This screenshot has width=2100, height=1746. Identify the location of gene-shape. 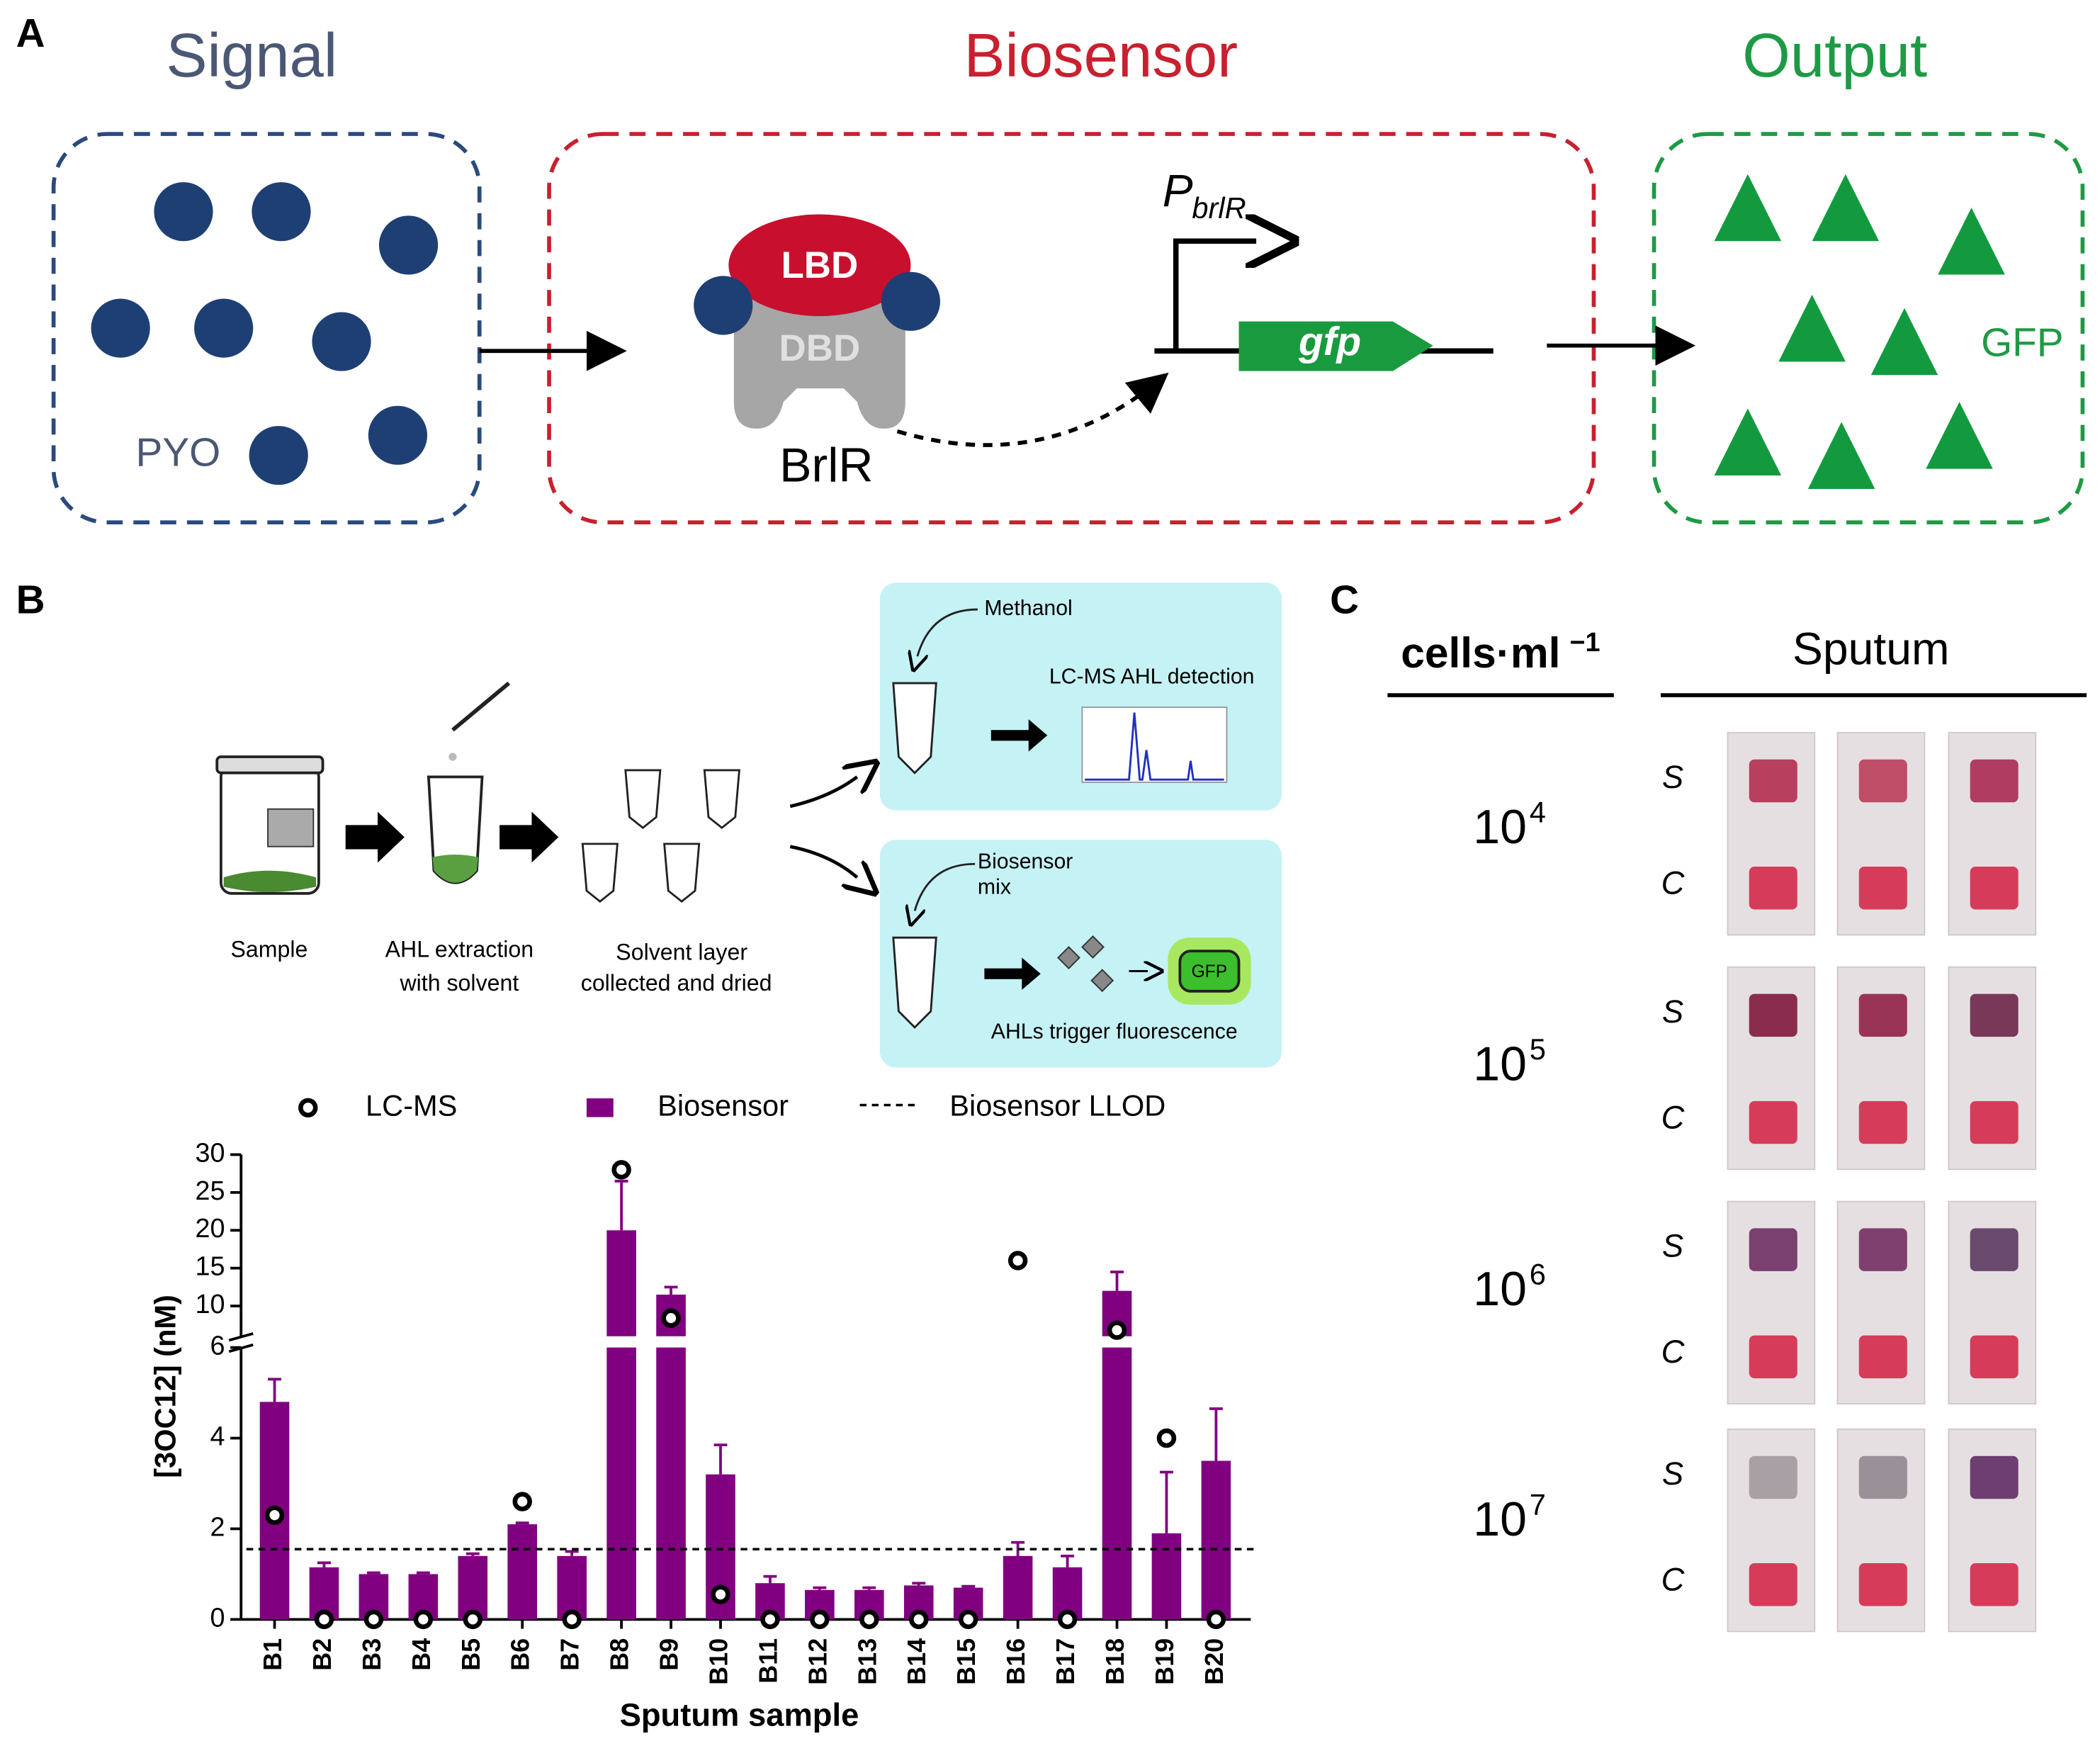
(1336, 346).